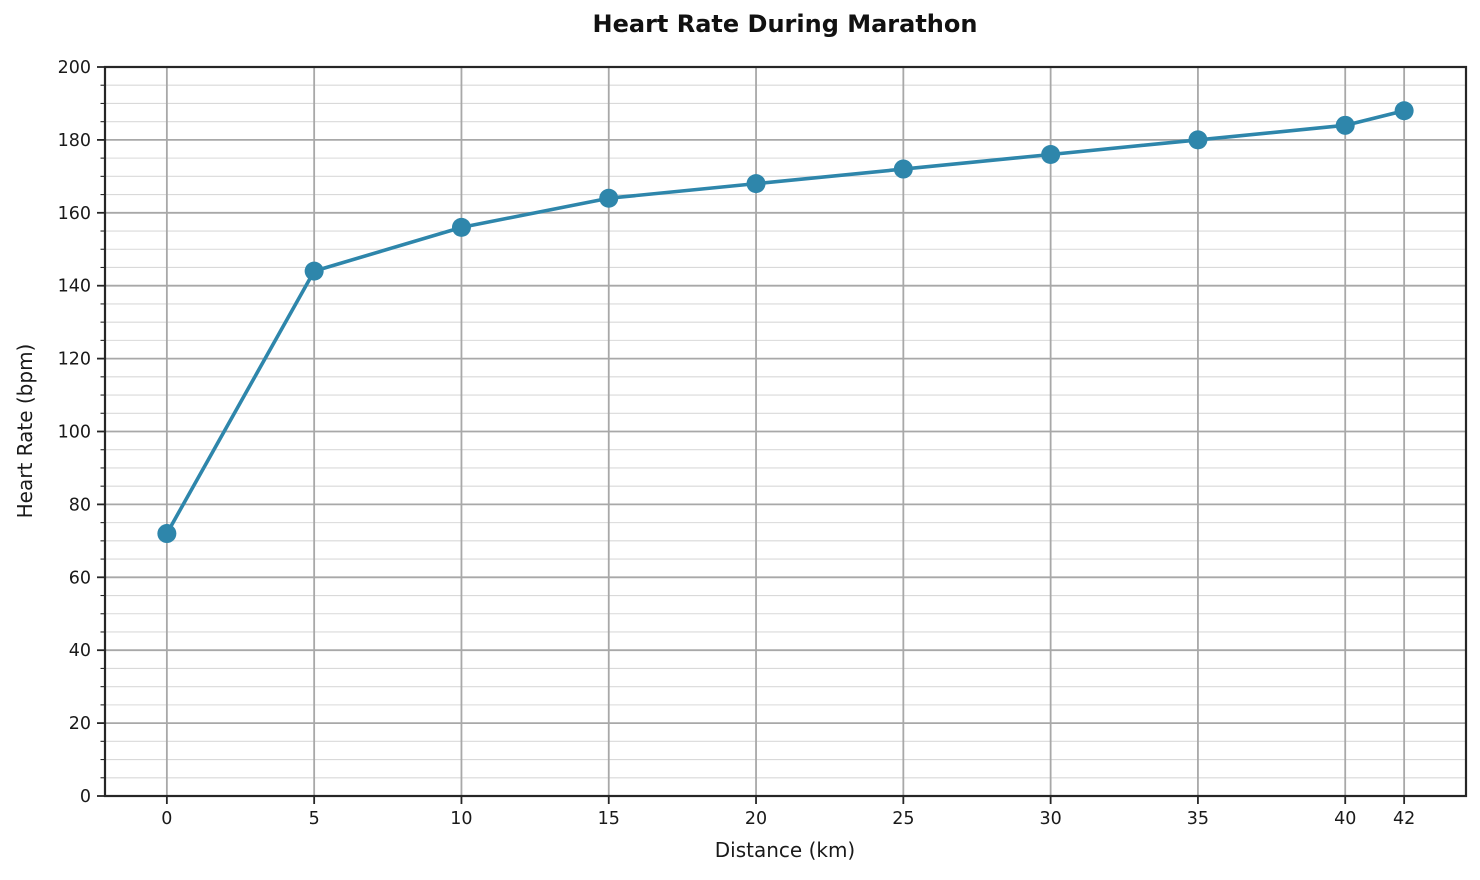 This screenshot has height=880, width=1480. Describe the element at coordinates (85, 797) in the screenshot. I see `y-tick-label: 0` at that location.